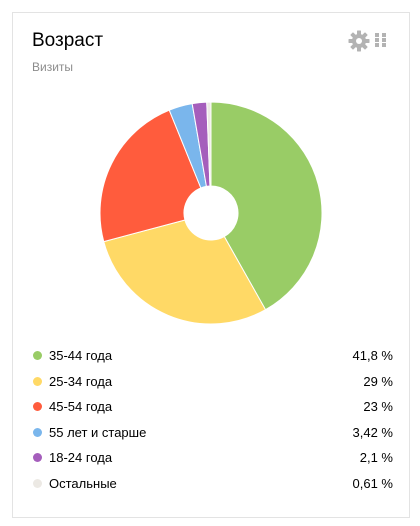 Image resolution: width=420 pixels, height=526 pixels. I want to click on legend-label: 25-34 года, so click(81, 381).